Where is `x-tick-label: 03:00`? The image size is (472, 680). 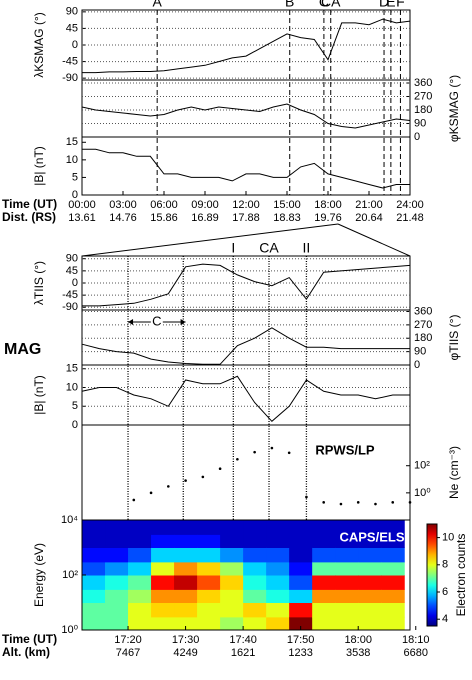 x-tick-label: 03:00 is located at coordinates (123, 205).